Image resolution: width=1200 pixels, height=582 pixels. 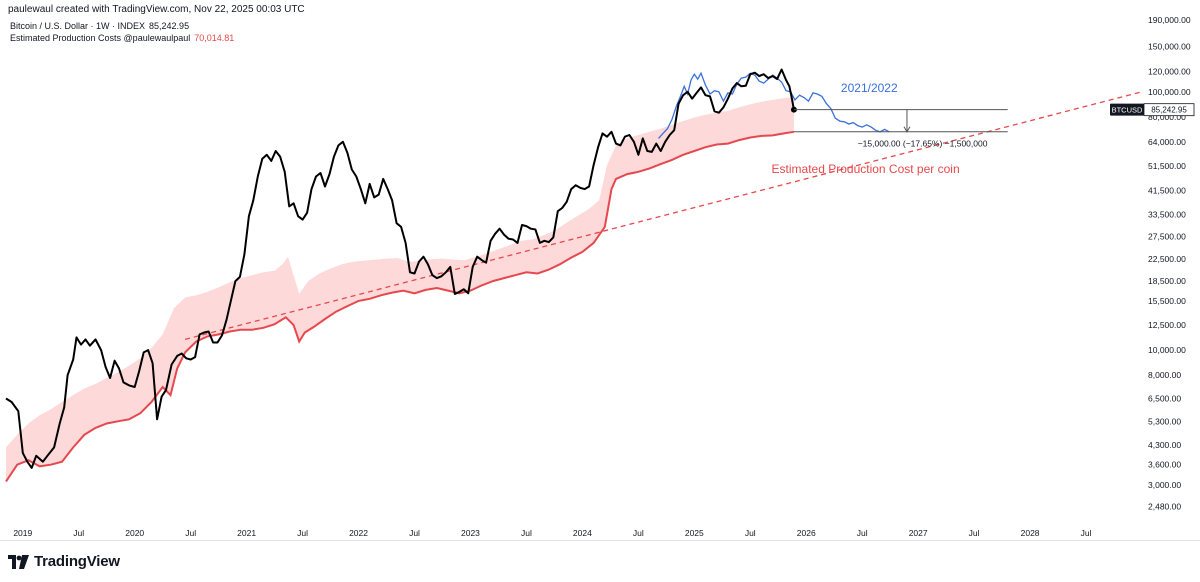 I want to click on x-tick-label: 2022, so click(x=358, y=533).